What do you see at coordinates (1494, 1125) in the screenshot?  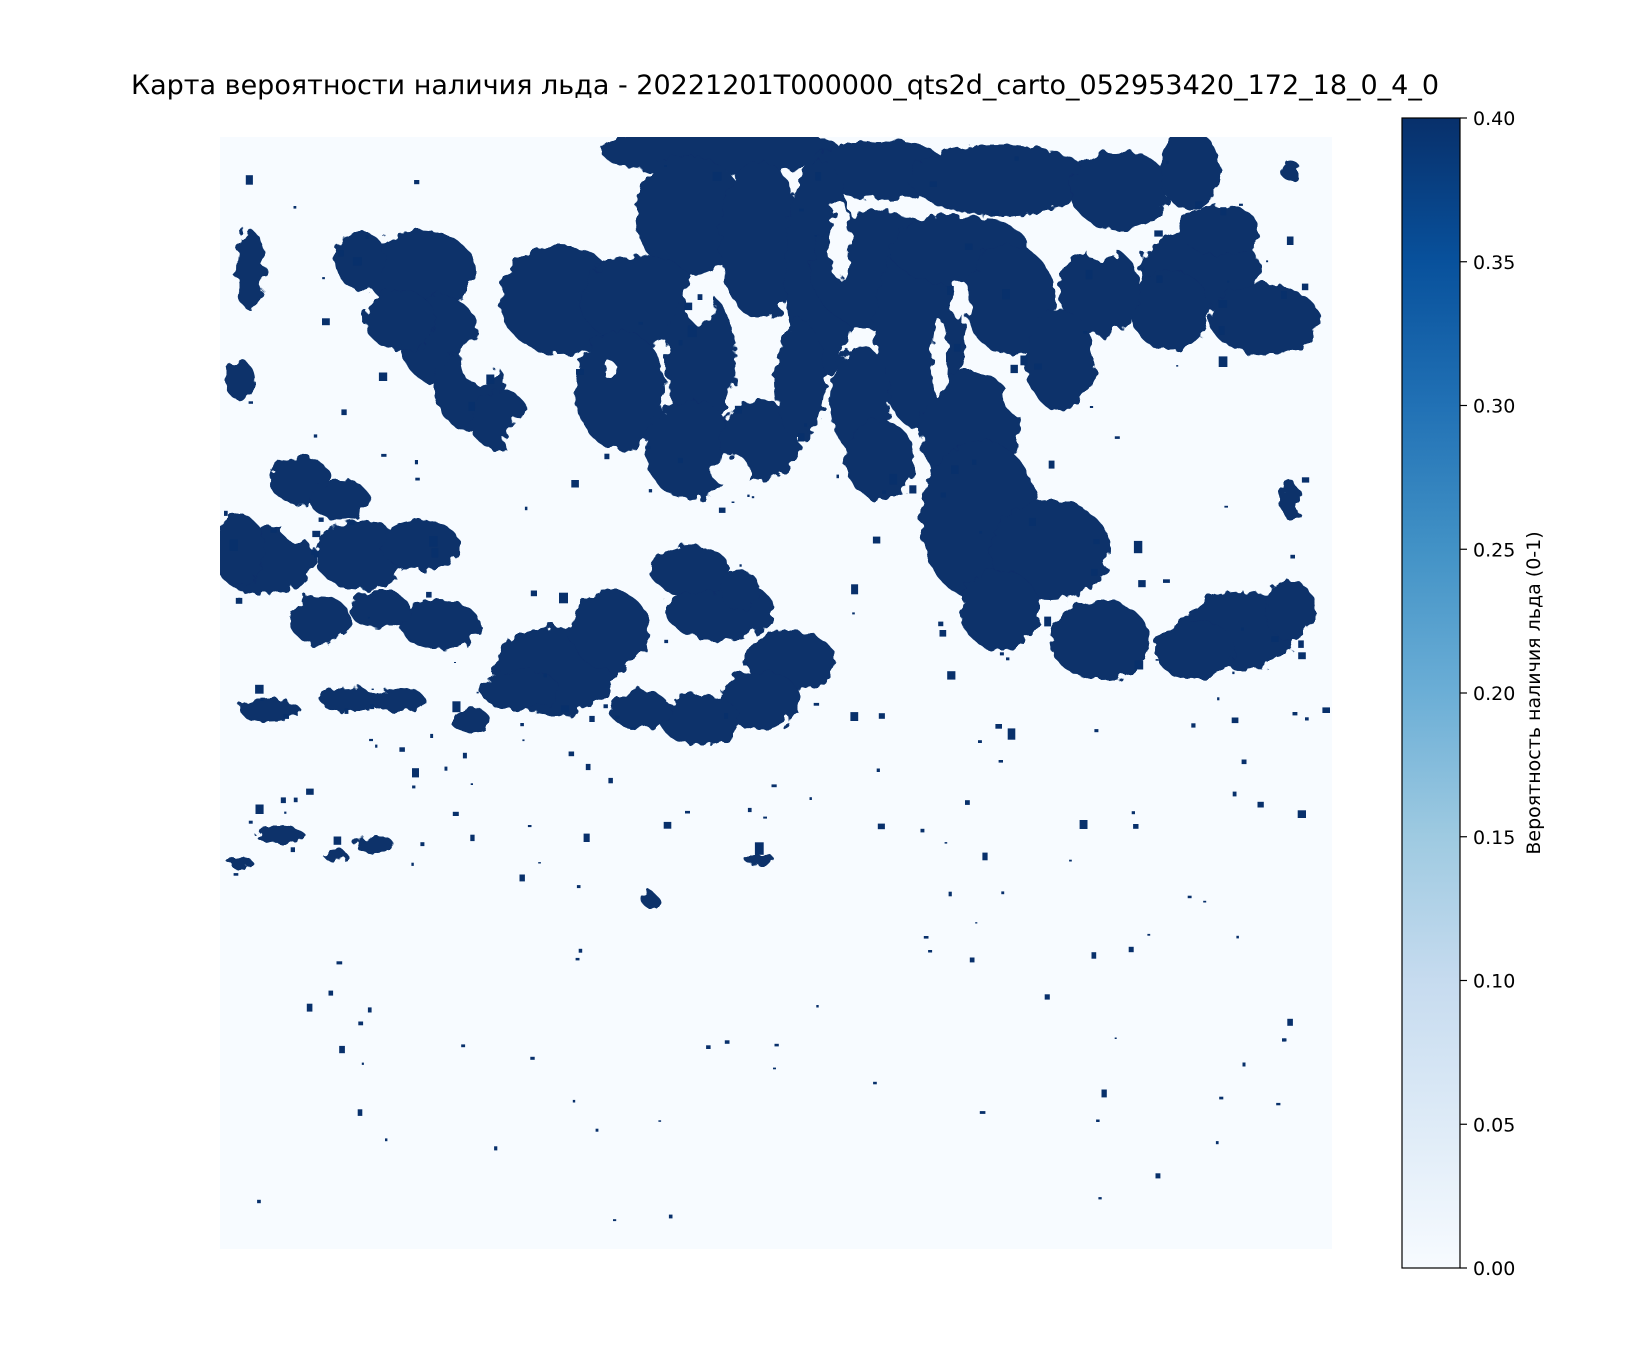 I see `colorbar-tick-label: 0.05` at bounding box center [1494, 1125].